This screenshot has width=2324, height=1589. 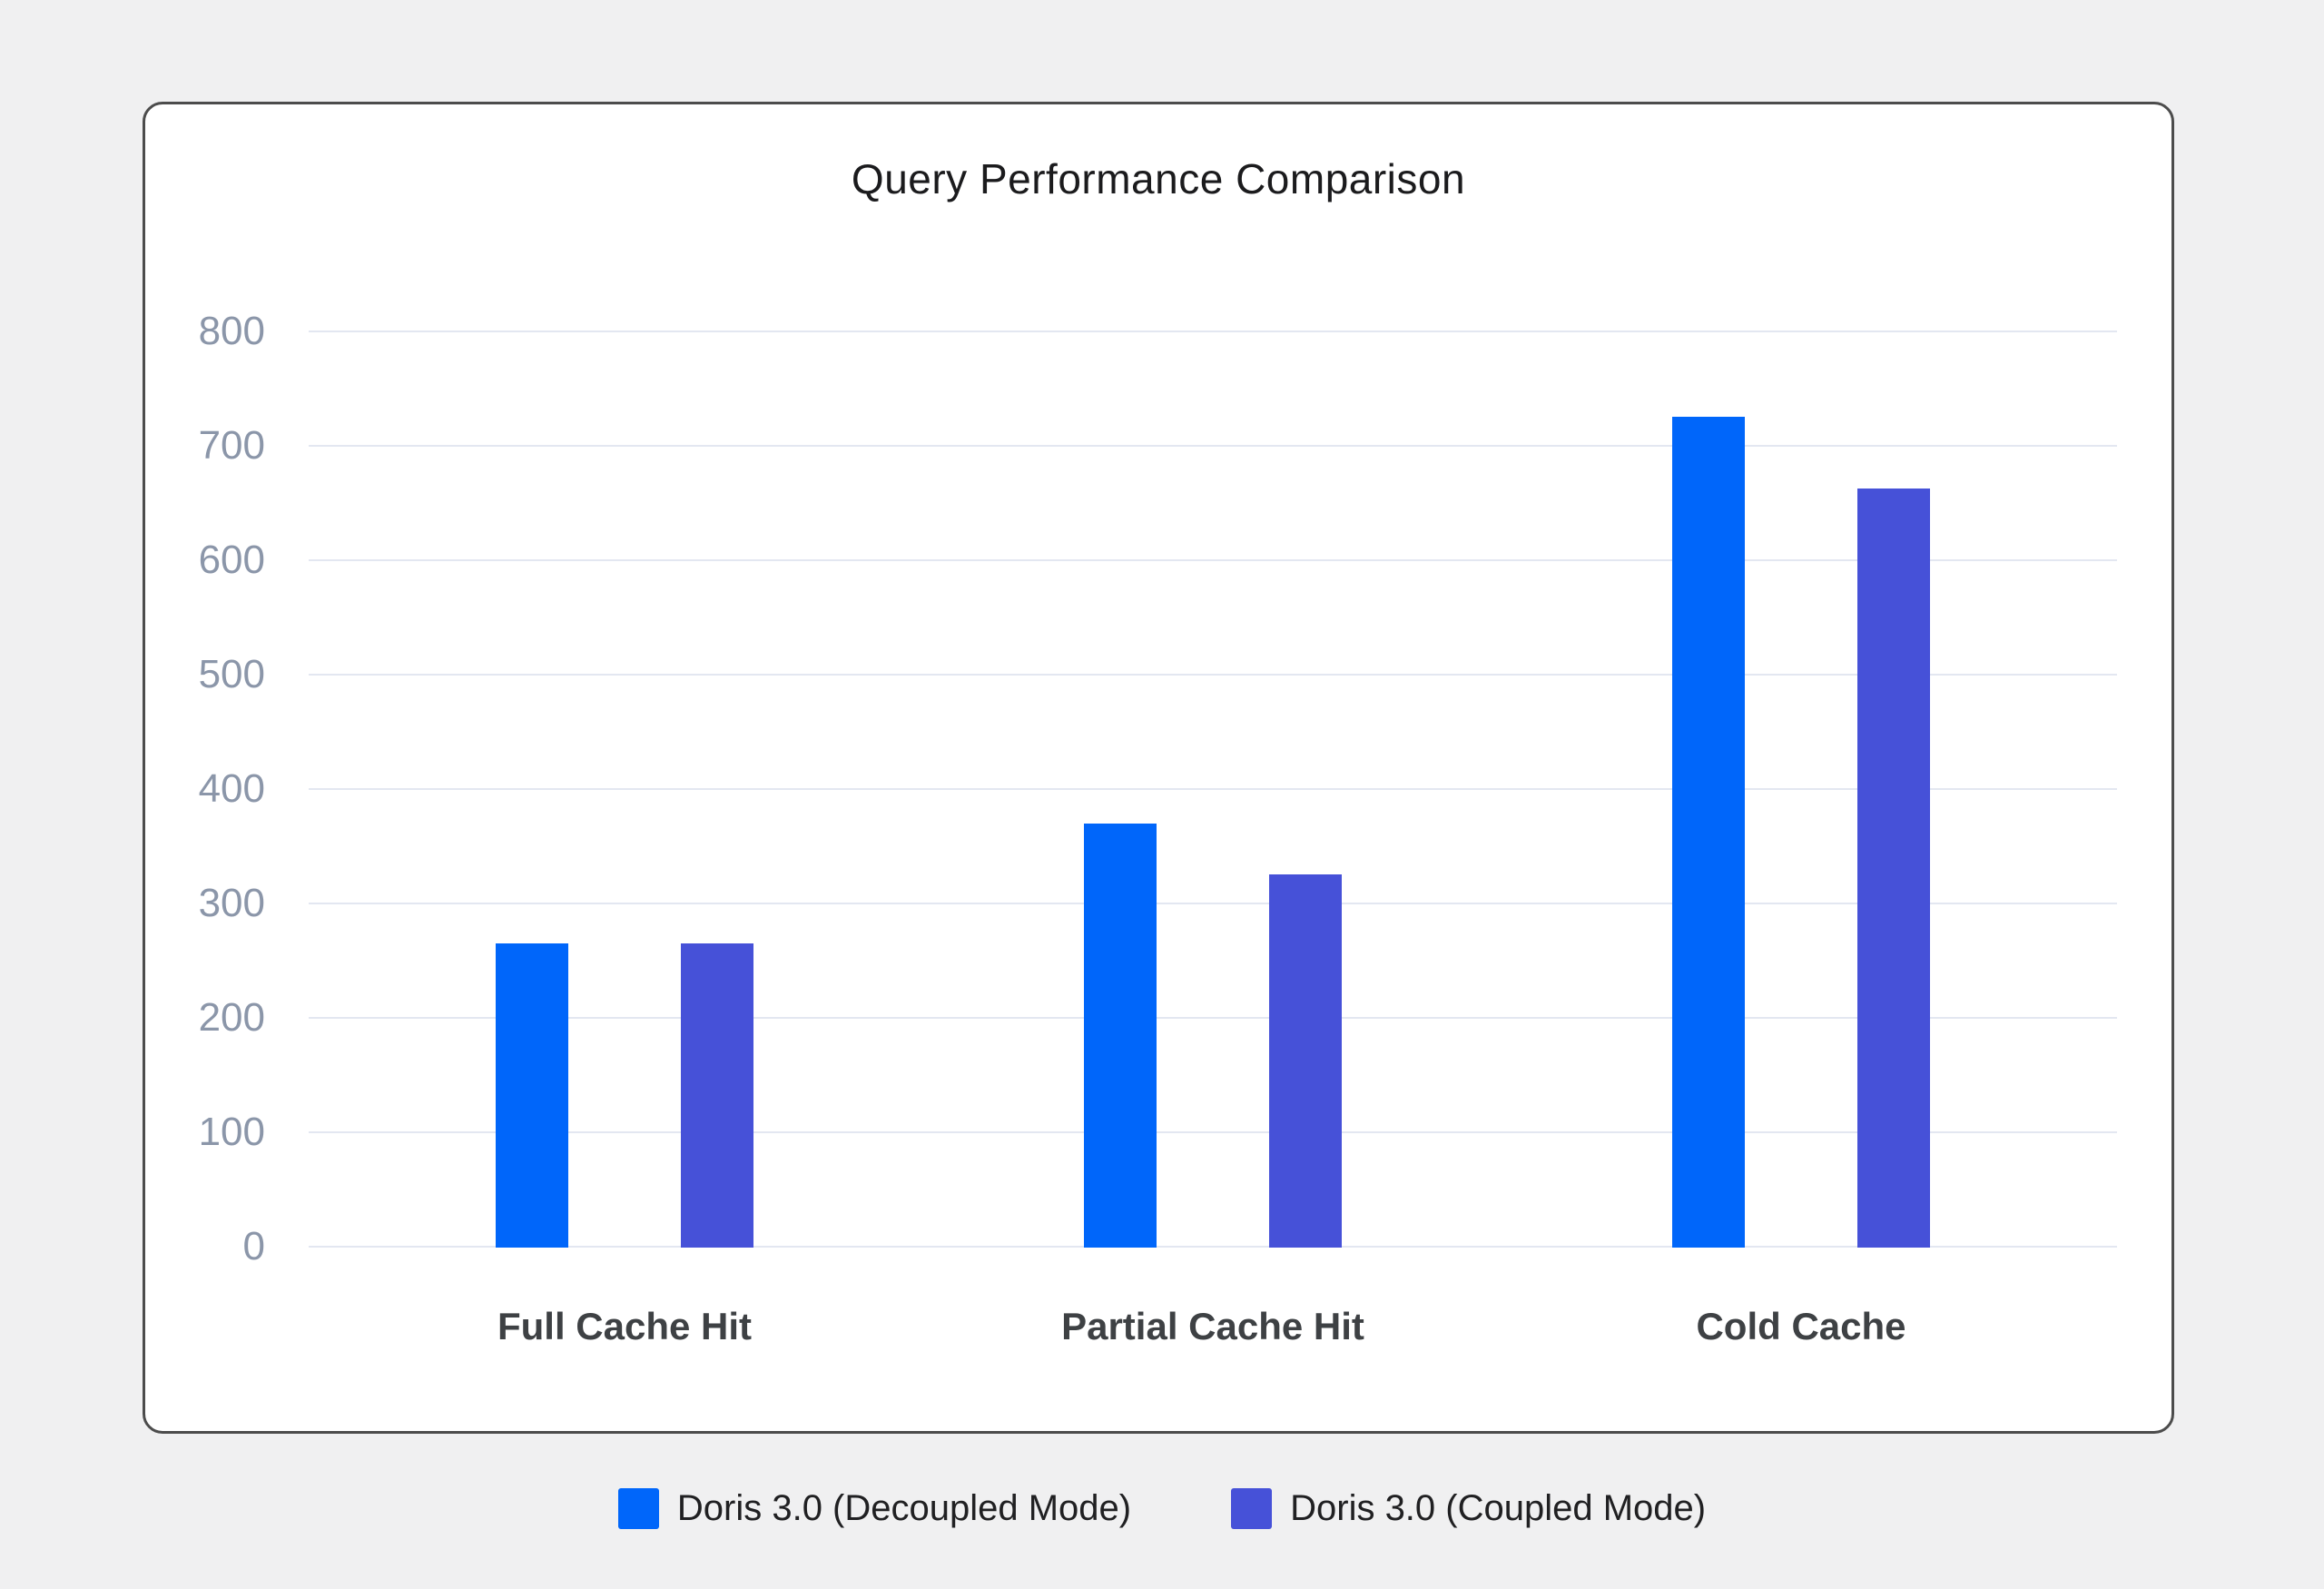 What do you see at coordinates (1498, 1508) in the screenshot?
I see `legend-label-coupled: Doris 3.0 (Coupled Mode)` at bounding box center [1498, 1508].